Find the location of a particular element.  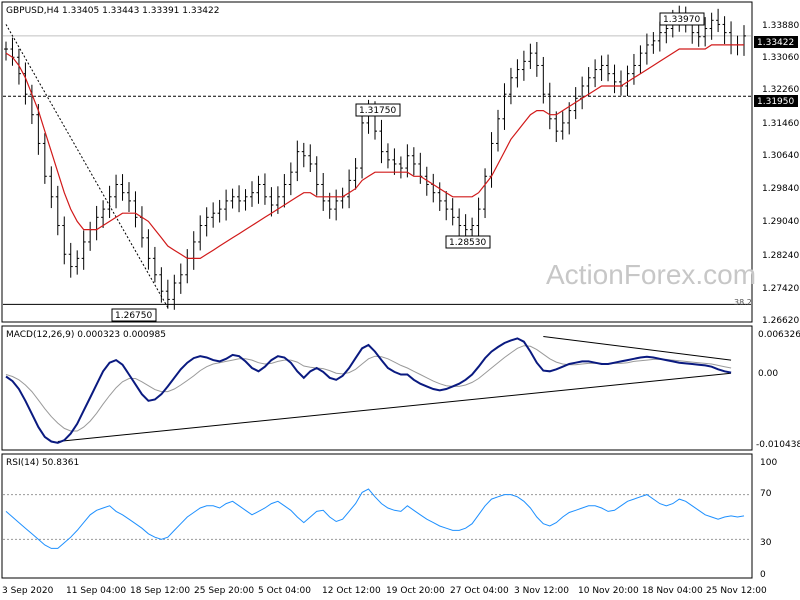

svg-text: 1.28530 is located at coordinates (467, 243).